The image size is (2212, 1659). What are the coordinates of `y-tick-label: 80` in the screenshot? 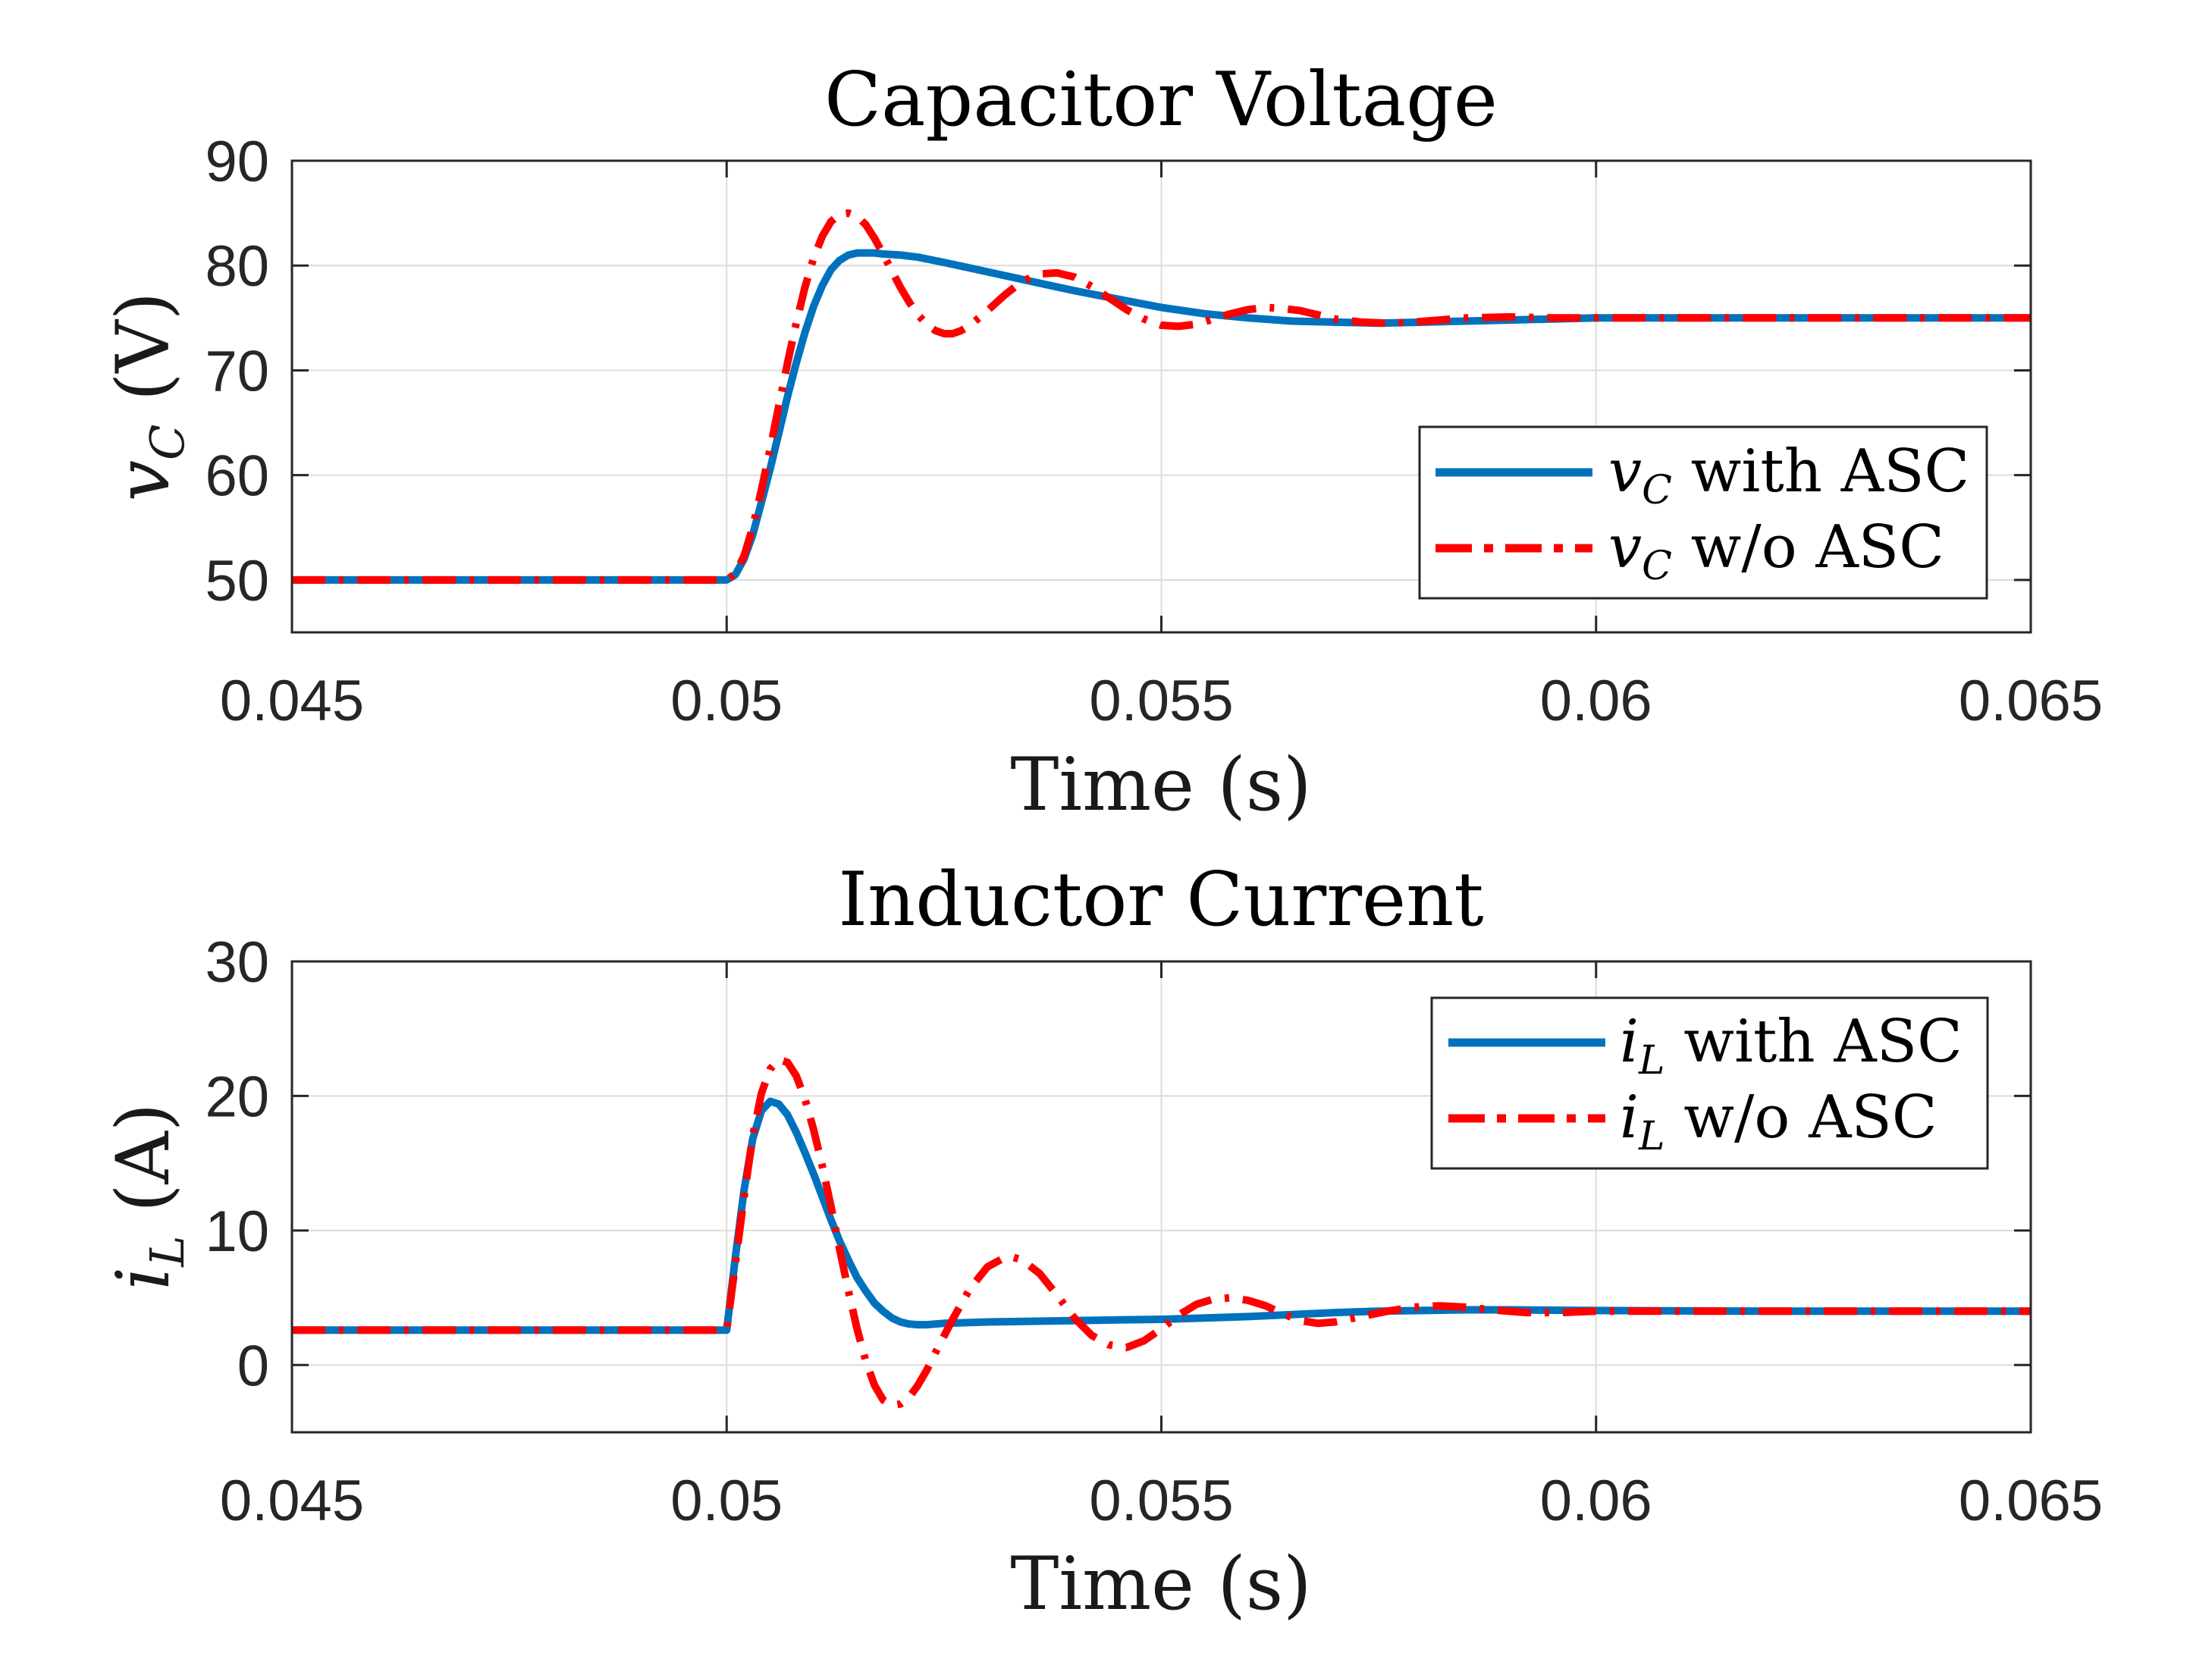 It's located at (237, 266).